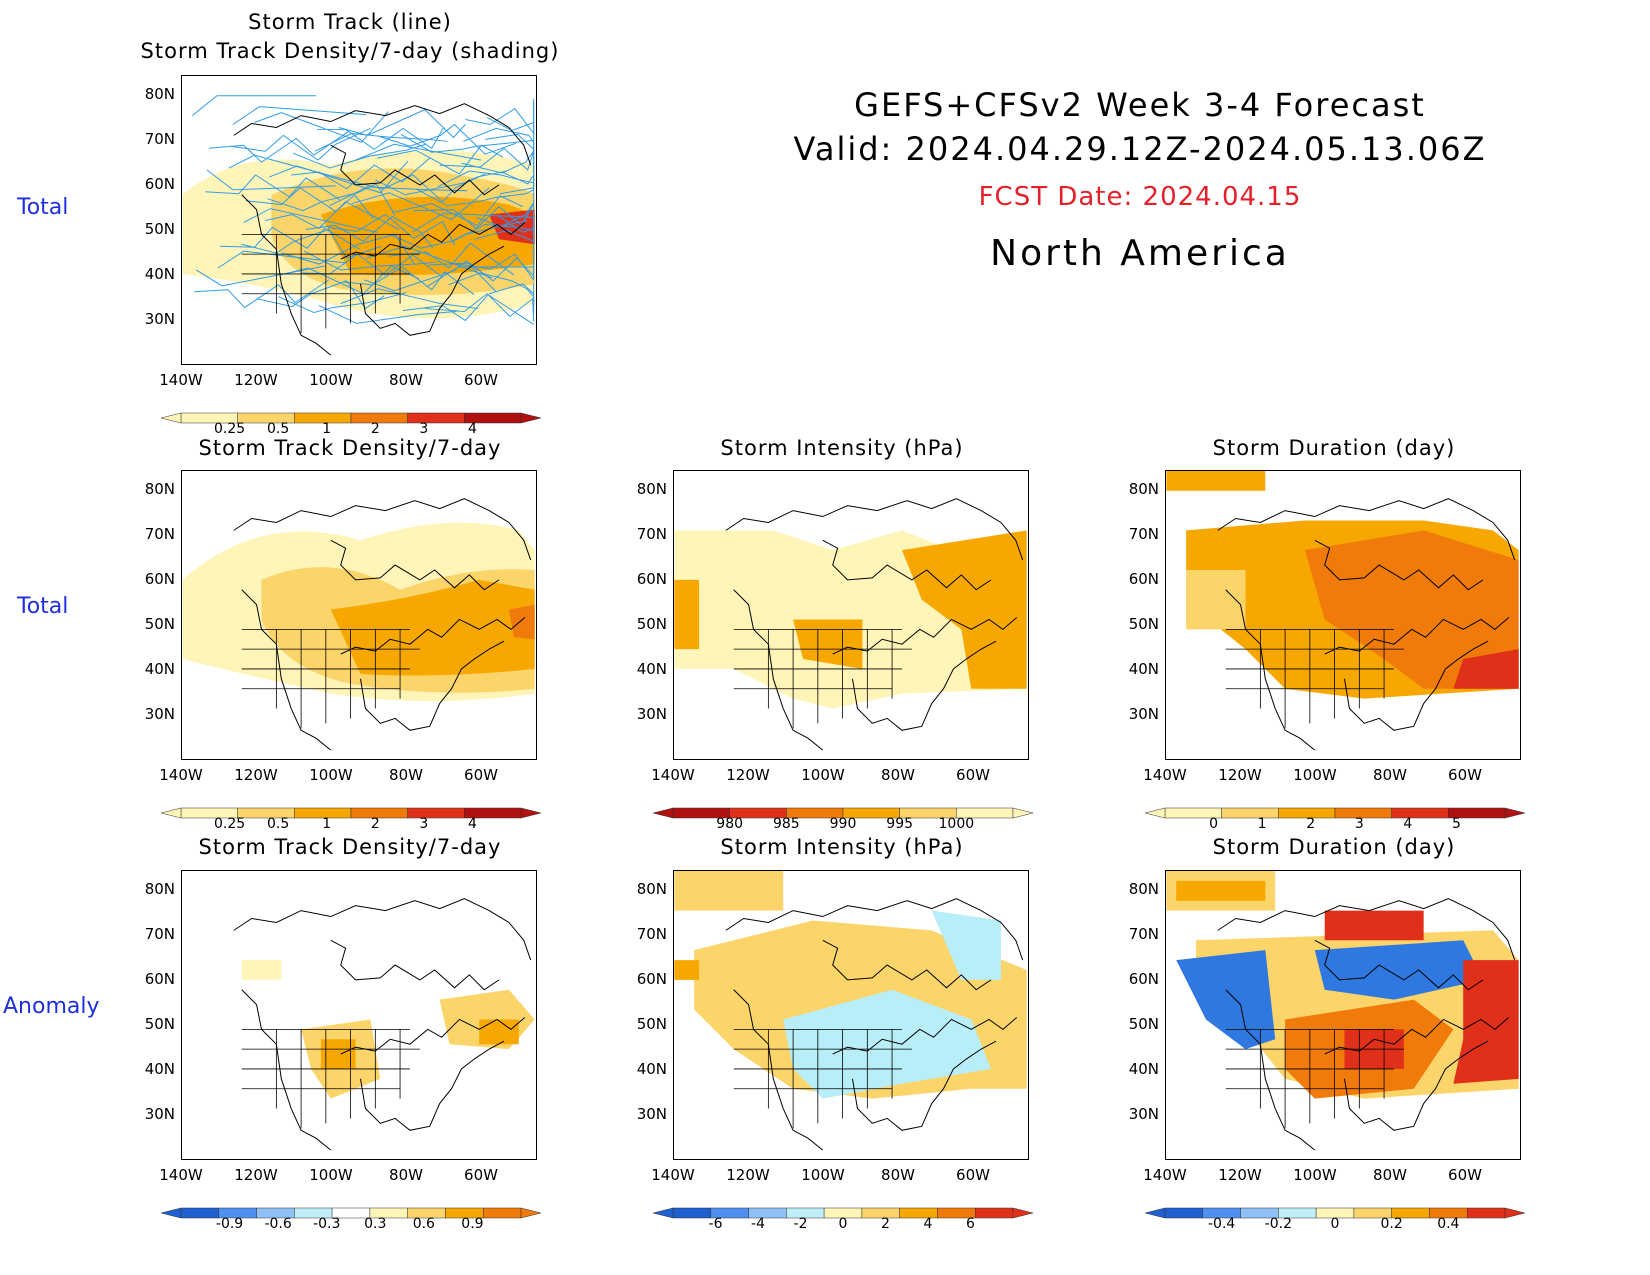  I want to click on colorbar: -6 -4 -2 0 2 4 6, so click(843, 1218).